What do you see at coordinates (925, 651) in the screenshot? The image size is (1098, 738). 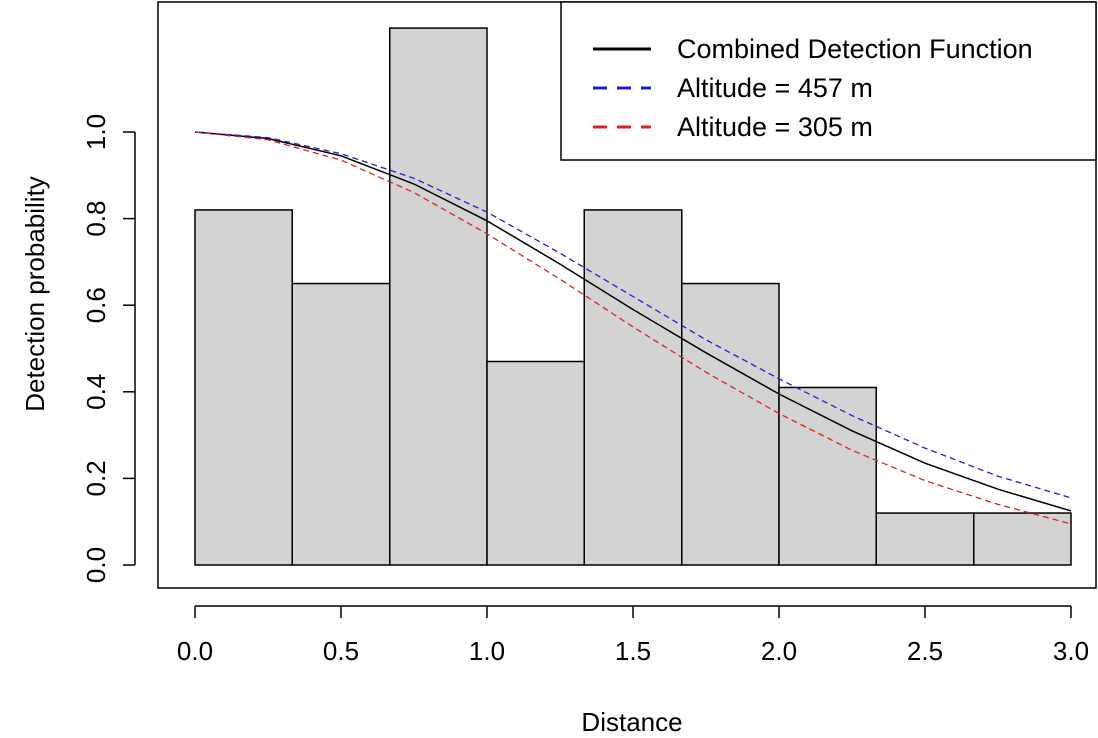 I see `x-tick-label-6: 2.5` at bounding box center [925, 651].